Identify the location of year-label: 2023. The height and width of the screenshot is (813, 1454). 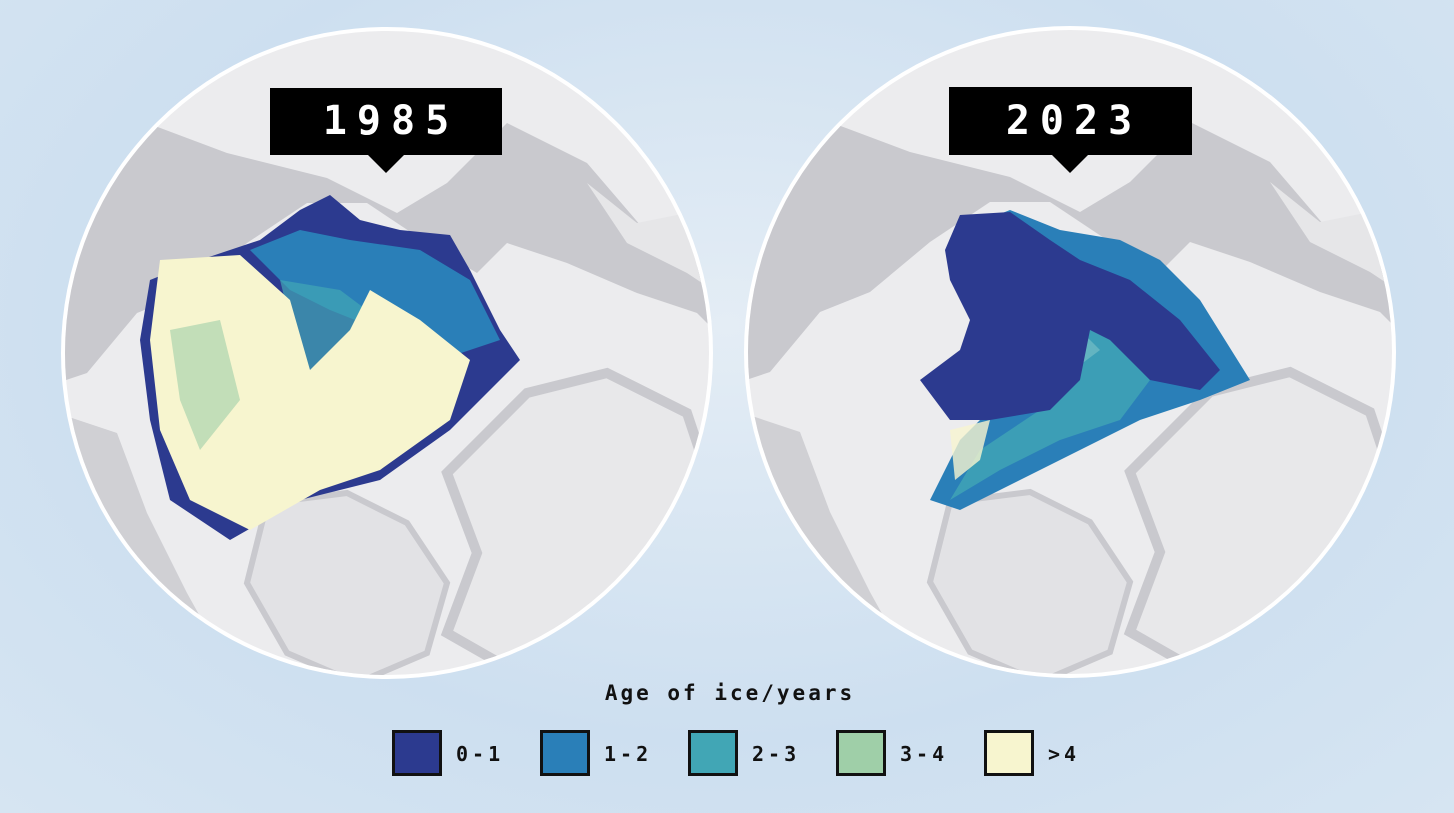
(1074, 121).